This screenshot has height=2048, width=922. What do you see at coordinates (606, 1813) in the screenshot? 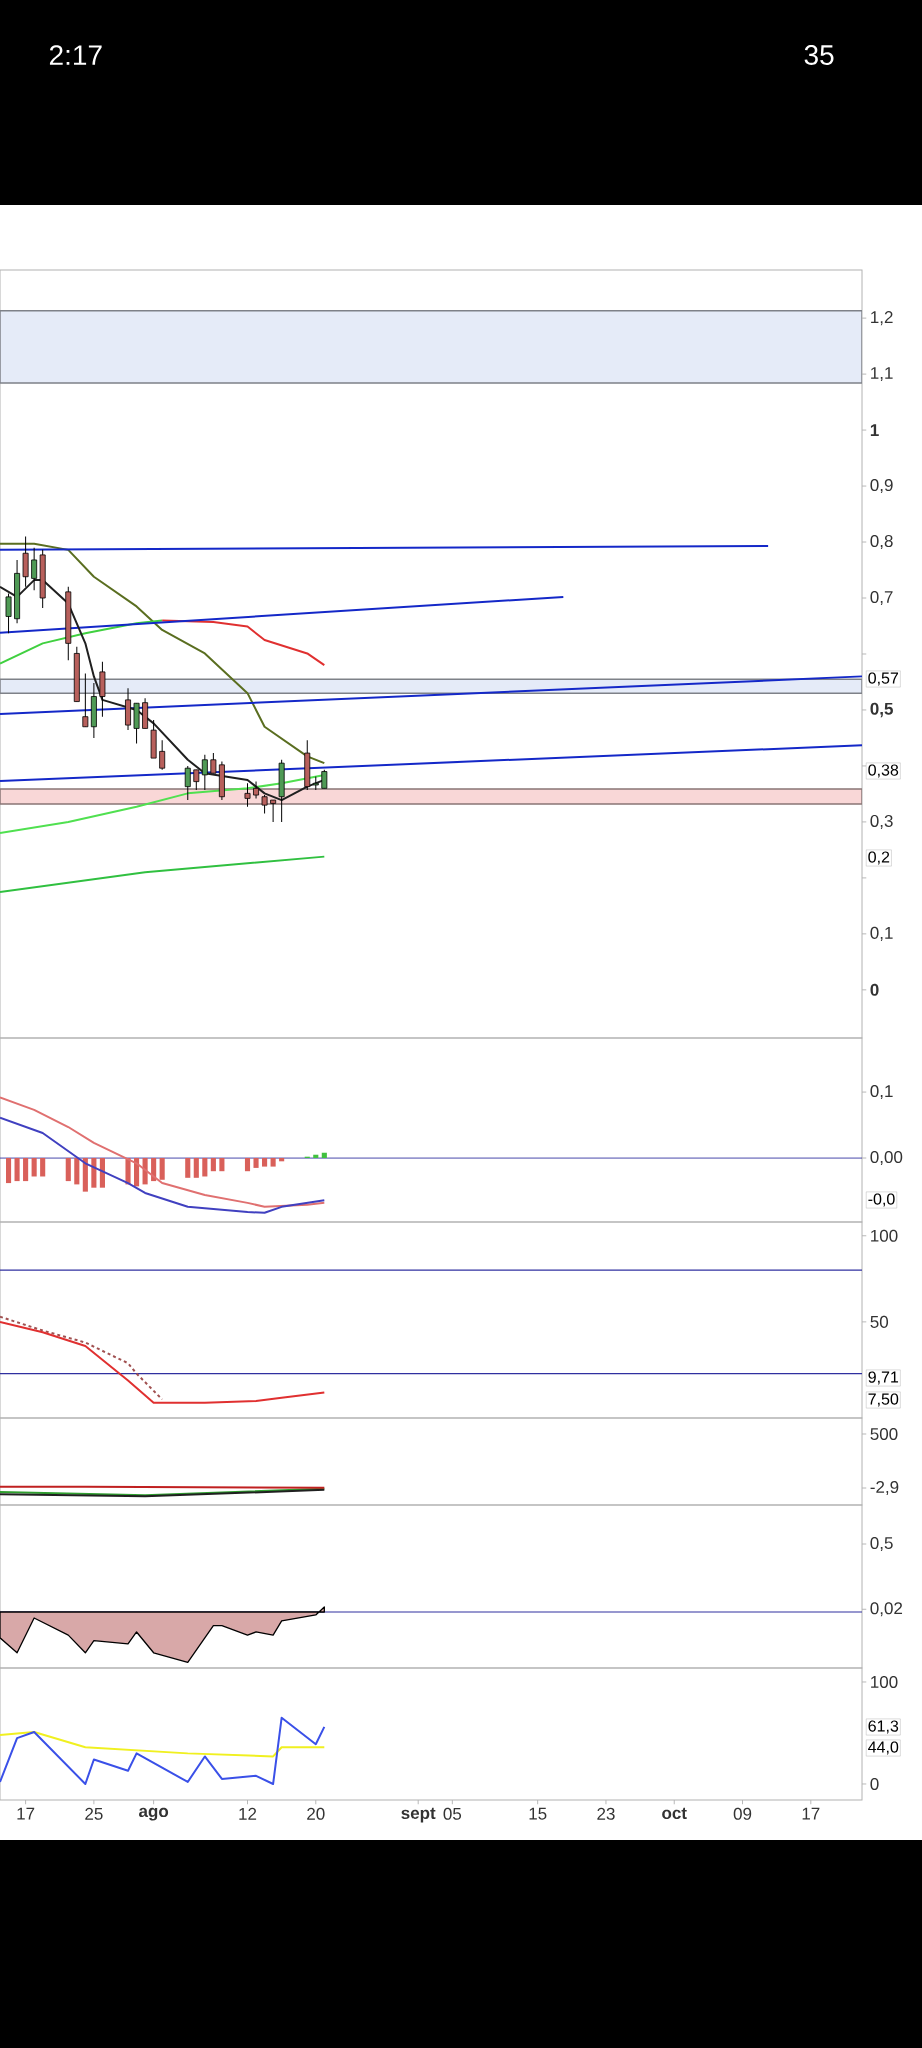
I see `x-tick-label: 23` at bounding box center [606, 1813].